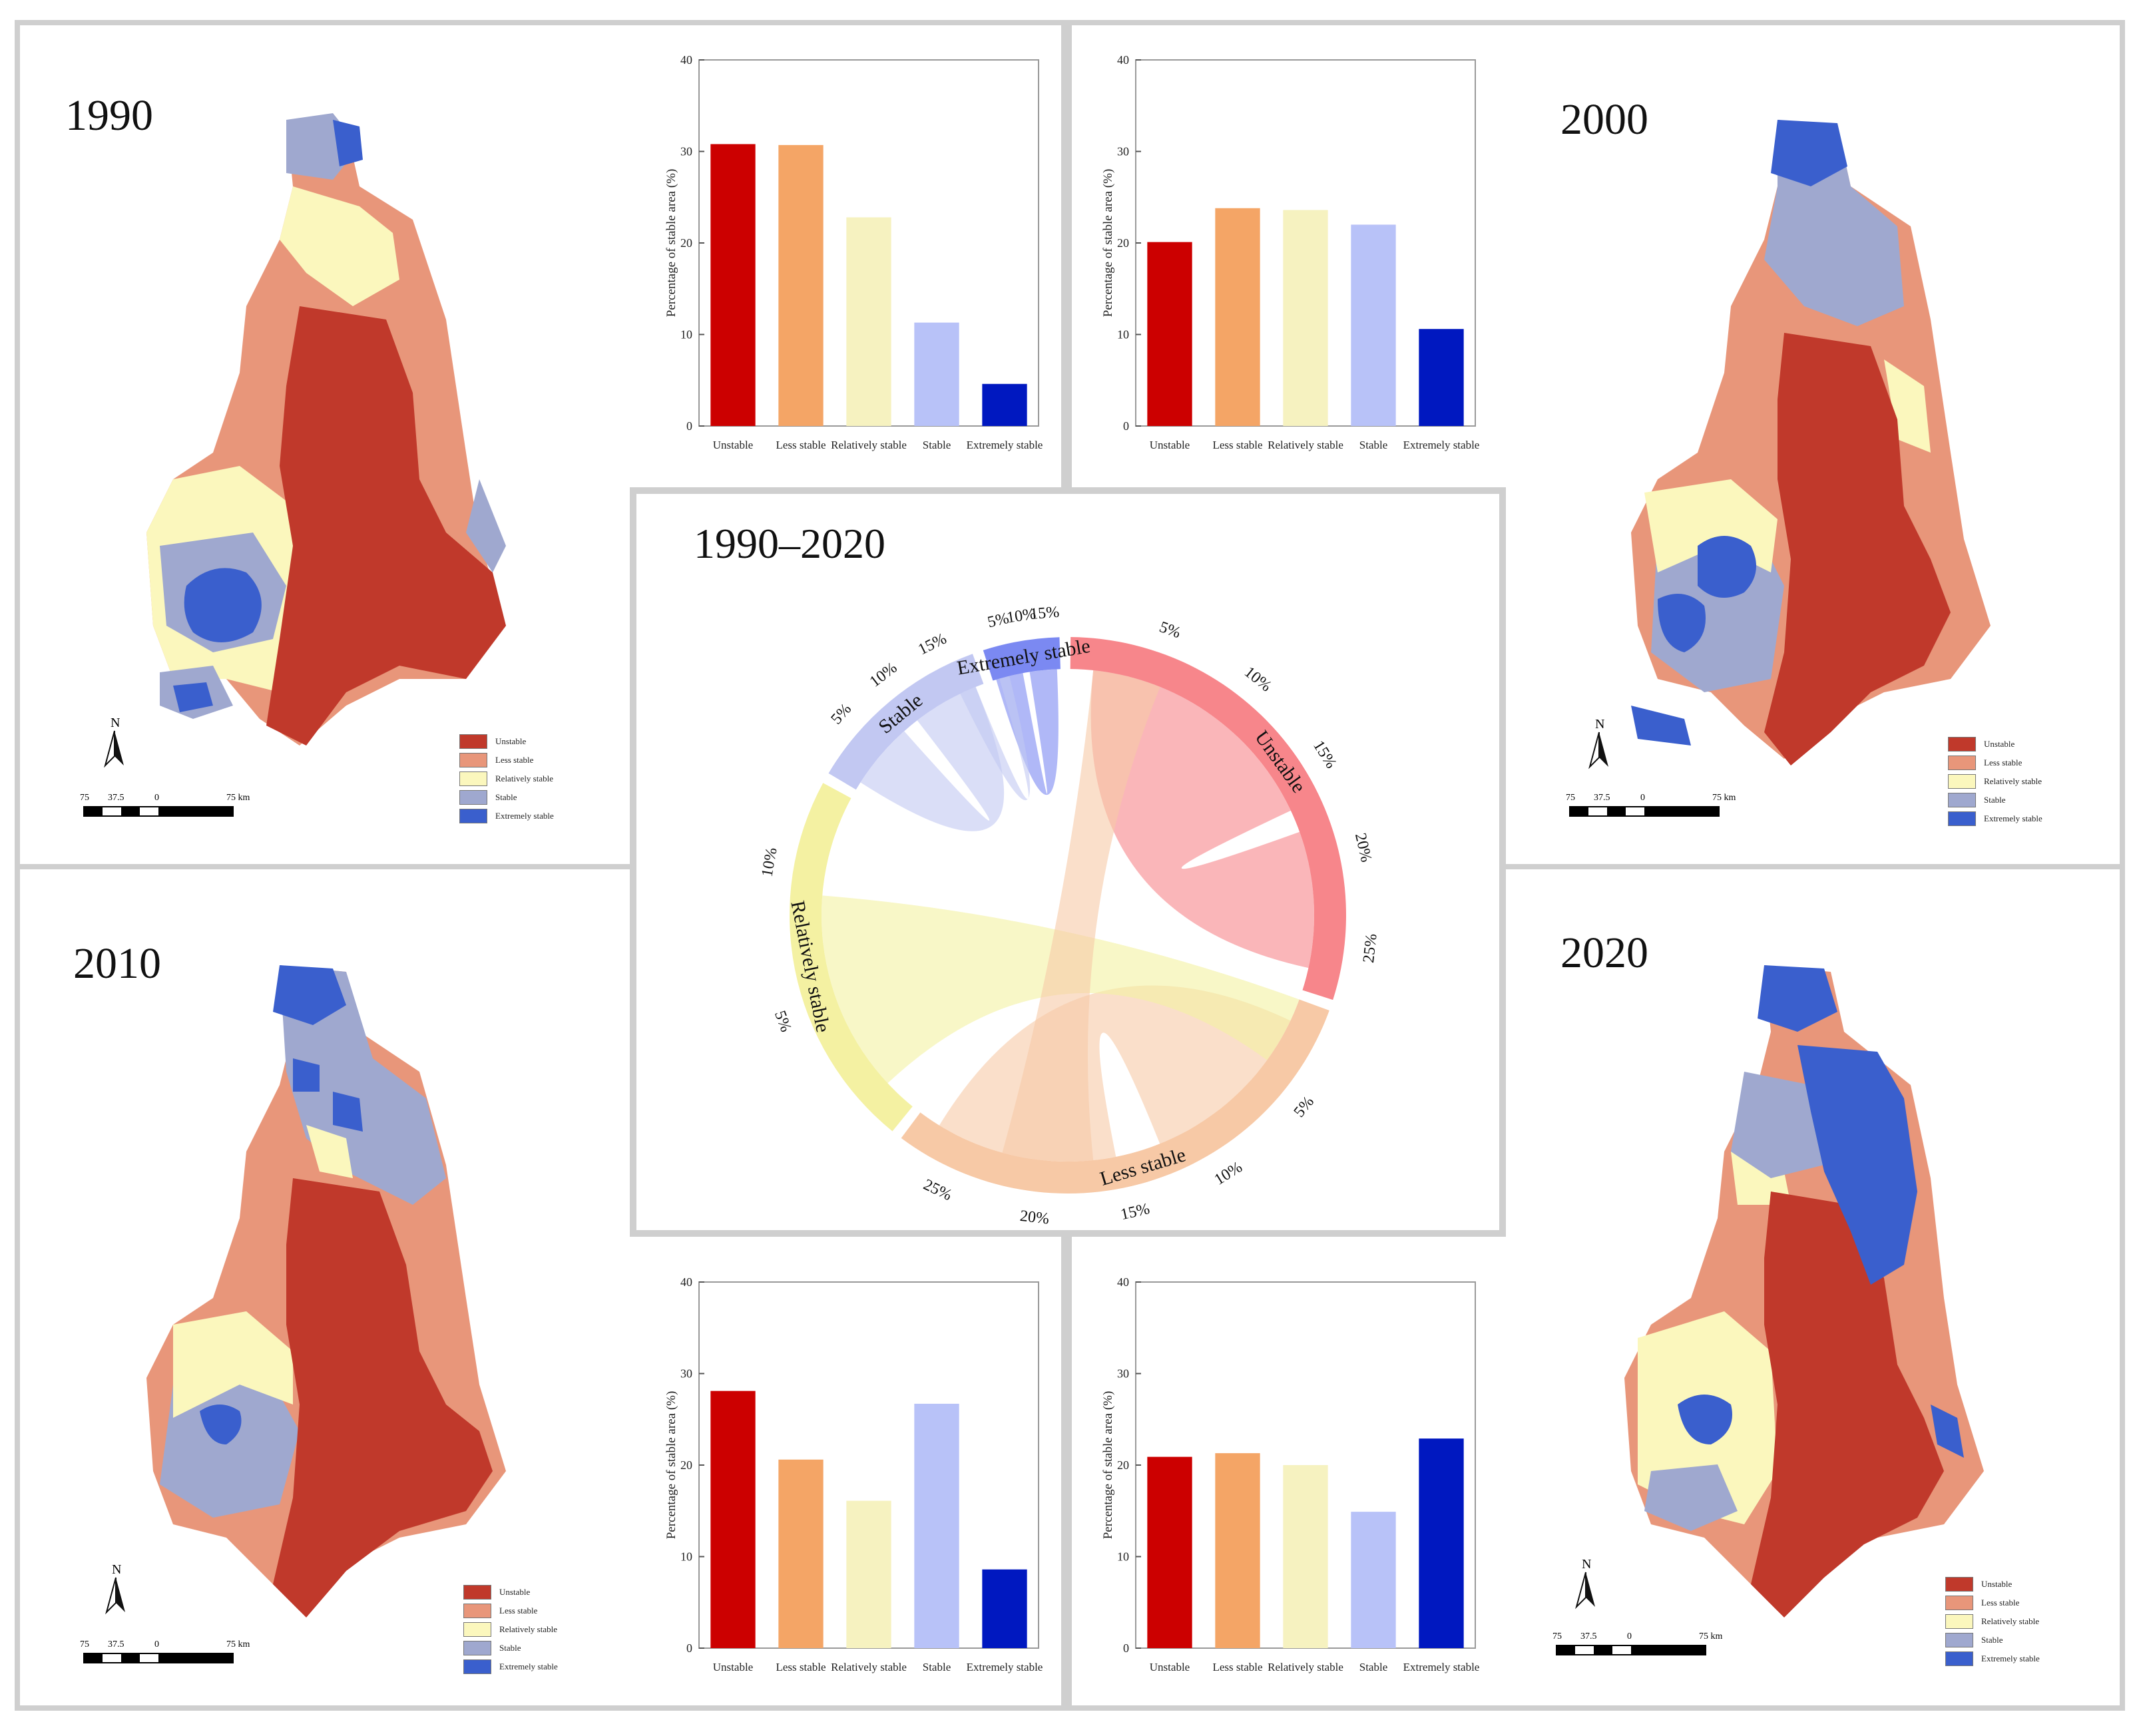 The width and height of the screenshot is (2139, 1736). What do you see at coordinates (906, 722) in the screenshot?
I see `chord-segment-stable` at bounding box center [906, 722].